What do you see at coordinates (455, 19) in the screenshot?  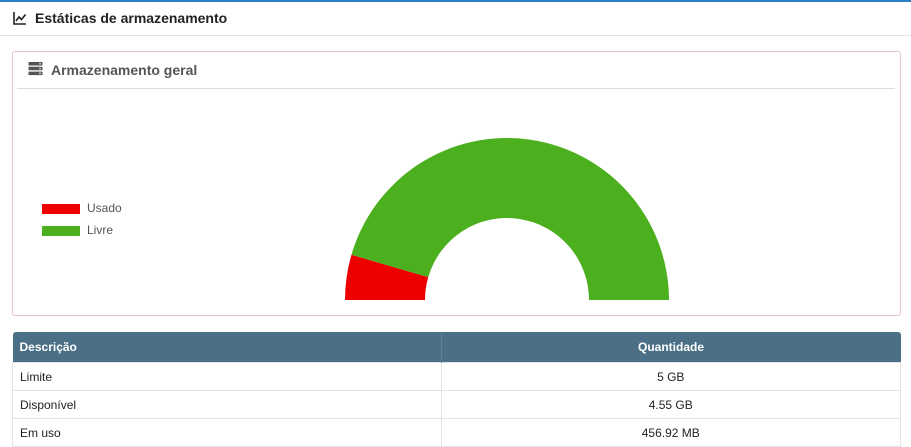 I see `page-header: Estáticas de armazenamento` at bounding box center [455, 19].